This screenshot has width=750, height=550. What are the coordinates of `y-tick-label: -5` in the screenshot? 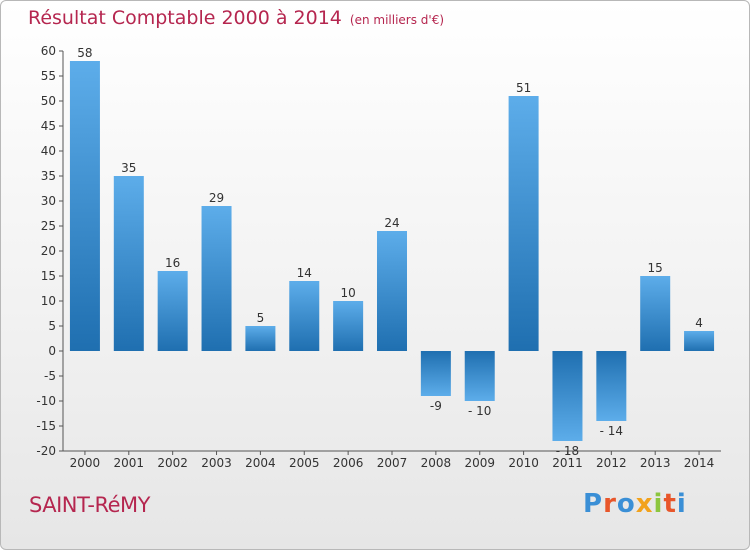 It's located at (50, 376).